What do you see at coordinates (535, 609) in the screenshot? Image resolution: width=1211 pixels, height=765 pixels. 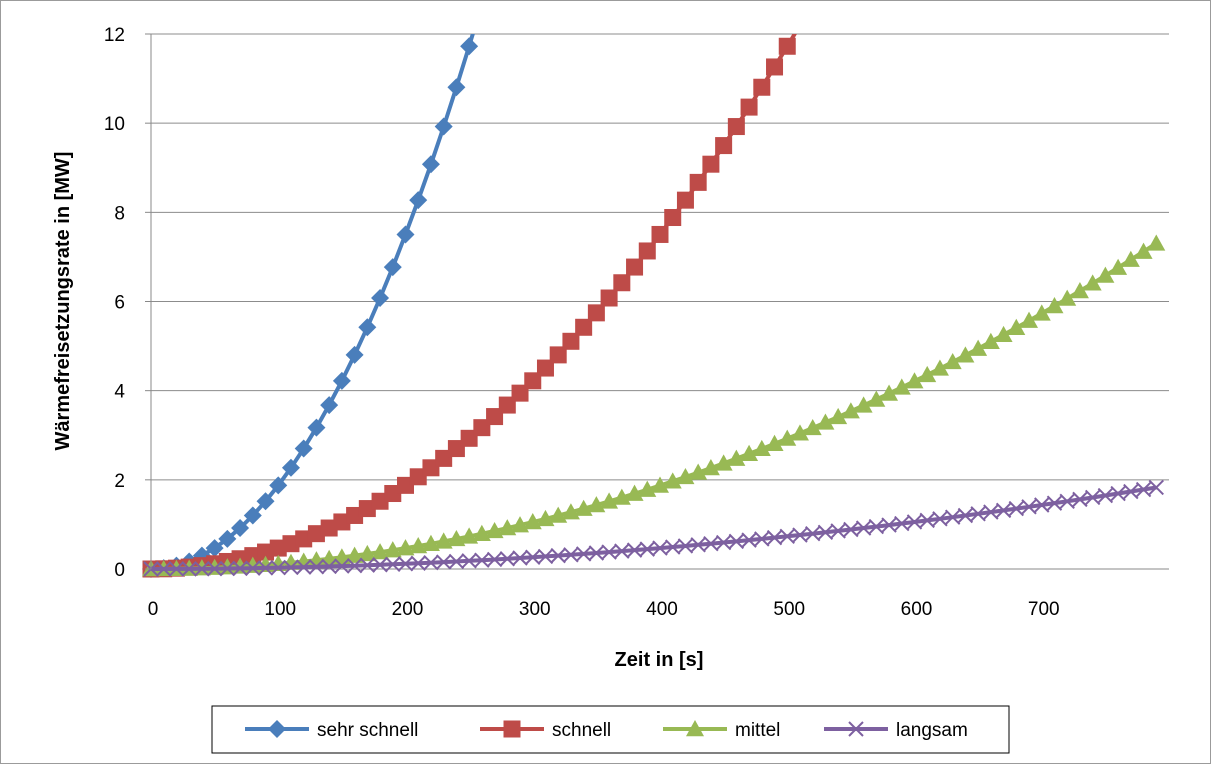 I see `x-tick-label: 300` at bounding box center [535, 609].